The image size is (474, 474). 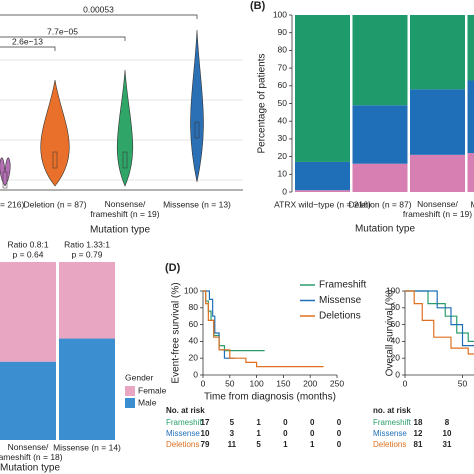 What do you see at coordinates (185, 410) in the screenshot?
I see `risk-title: No. at risk` at bounding box center [185, 410].